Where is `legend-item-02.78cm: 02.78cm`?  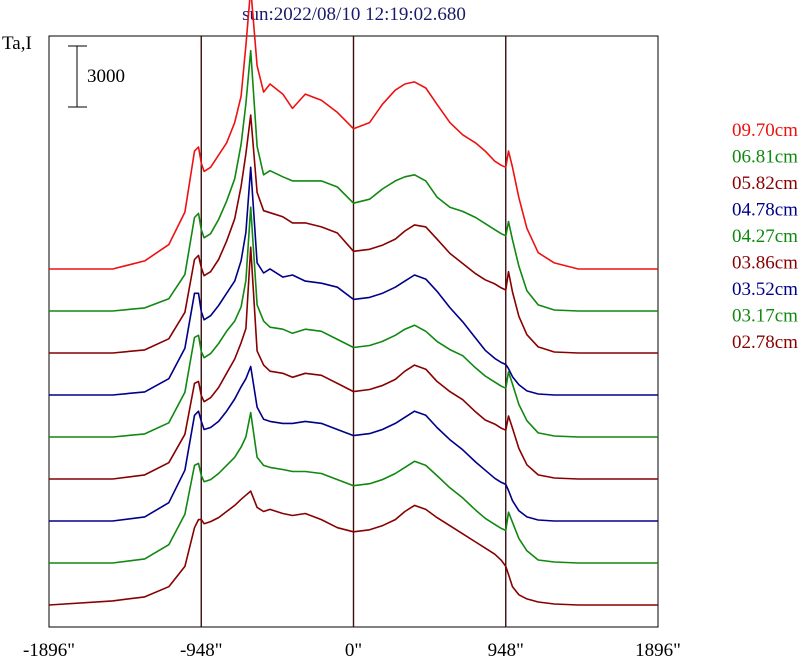 legend-item-02.78cm: 02.78cm is located at coordinates (765, 342).